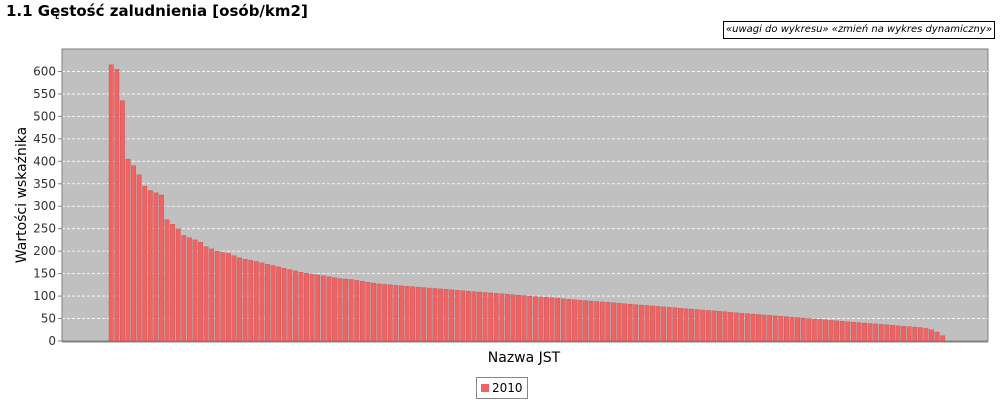 The image size is (1000, 400). Describe the element at coordinates (44, 184) in the screenshot. I see `y-tick-label-350: 350` at that location.